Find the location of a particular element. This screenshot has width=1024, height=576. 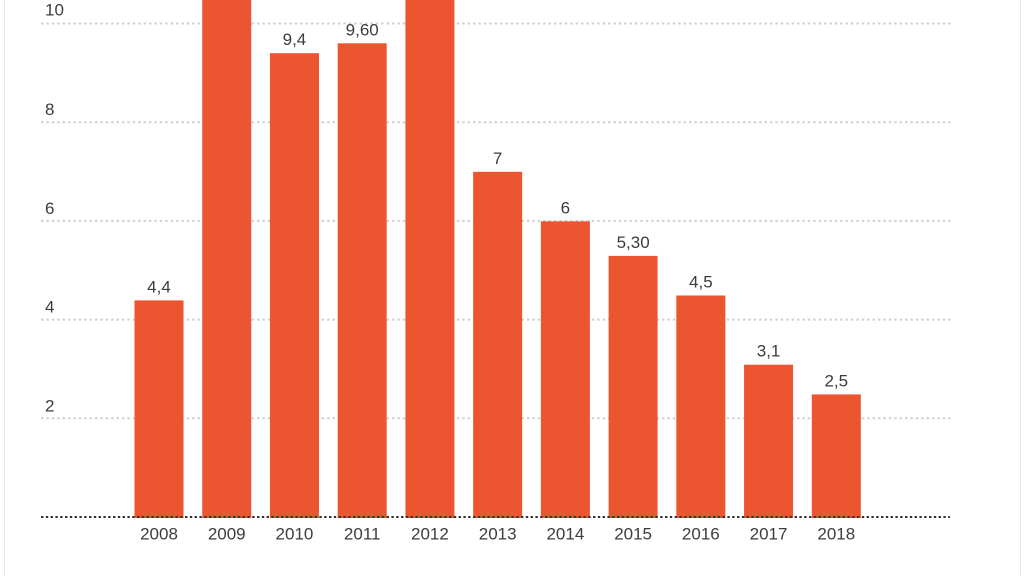

svg-text: 2016 is located at coordinates (701, 534).